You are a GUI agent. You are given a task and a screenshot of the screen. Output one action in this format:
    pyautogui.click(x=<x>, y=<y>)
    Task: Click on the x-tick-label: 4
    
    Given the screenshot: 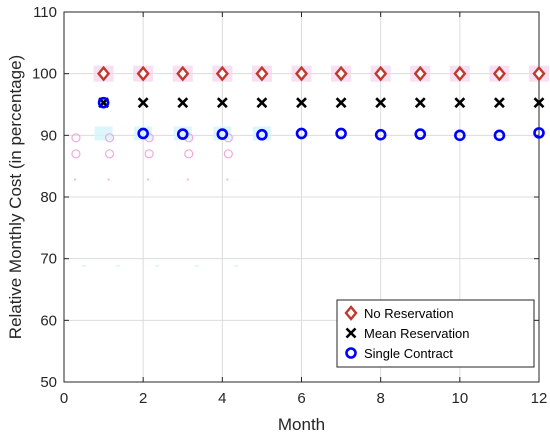 What is the action you would take?
    pyautogui.click(x=222, y=398)
    